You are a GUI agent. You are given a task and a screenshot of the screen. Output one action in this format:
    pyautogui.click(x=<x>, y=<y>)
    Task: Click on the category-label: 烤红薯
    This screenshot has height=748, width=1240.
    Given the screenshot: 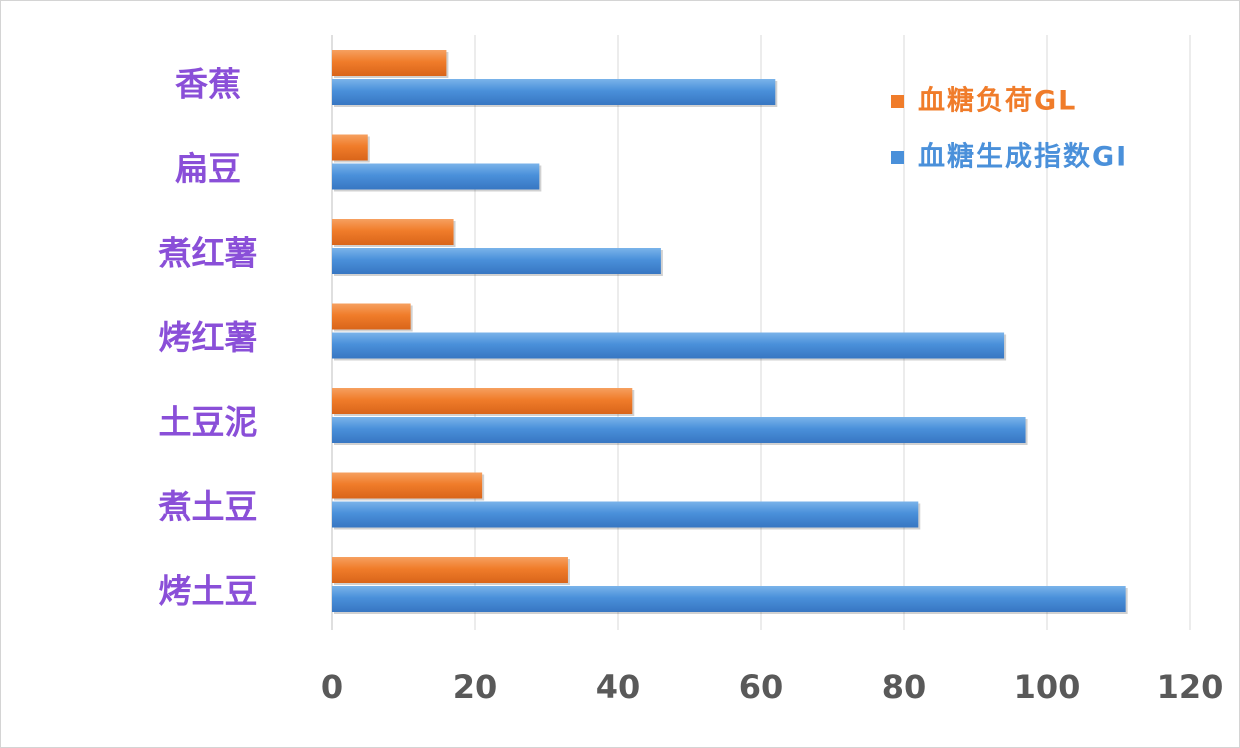 What is the action you would take?
    pyautogui.click(x=208, y=337)
    